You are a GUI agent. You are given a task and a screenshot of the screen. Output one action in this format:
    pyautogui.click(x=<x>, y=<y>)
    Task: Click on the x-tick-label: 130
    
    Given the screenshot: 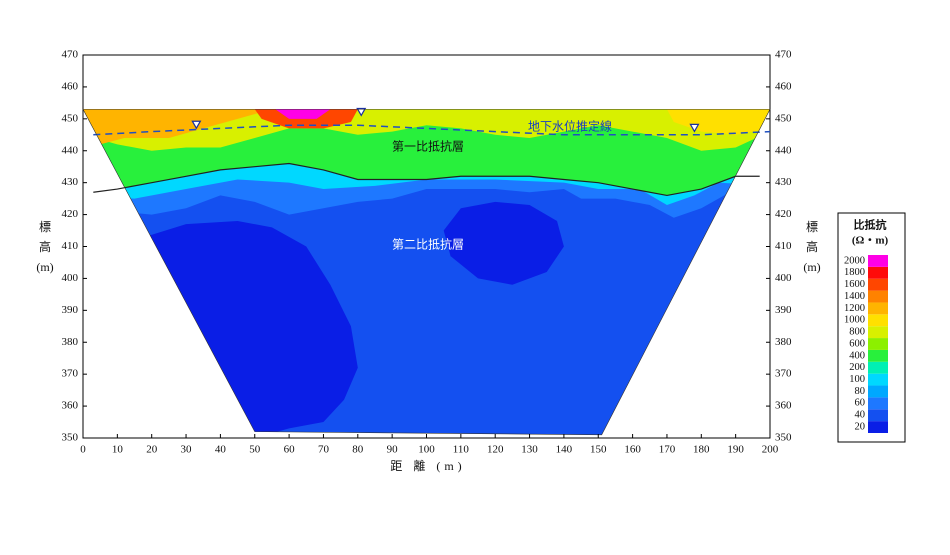 What is the action you would take?
    pyautogui.click(x=529, y=450)
    